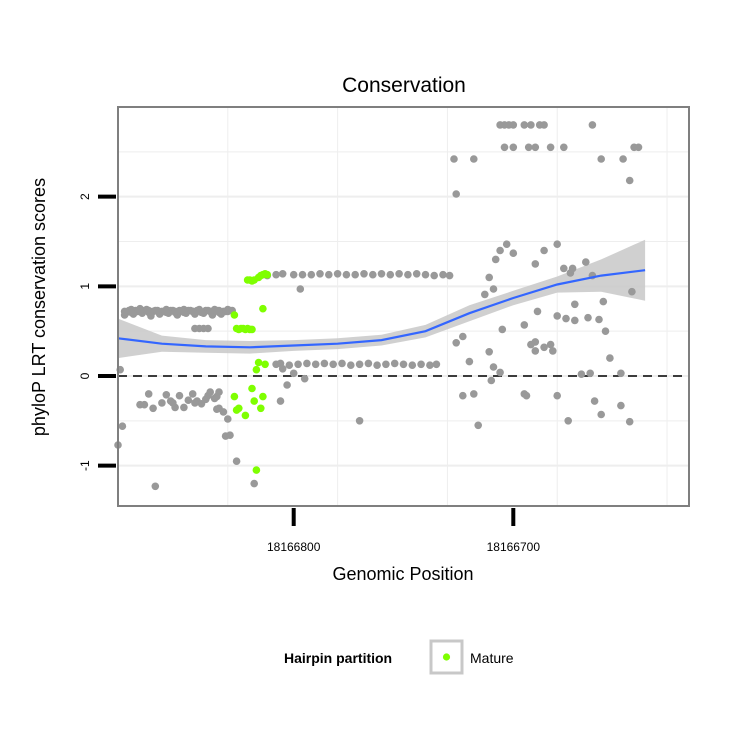 The width and height of the screenshot is (750, 750). Describe the element at coordinates (404, 85) in the screenshot. I see `chart-title: Conservation` at that location.